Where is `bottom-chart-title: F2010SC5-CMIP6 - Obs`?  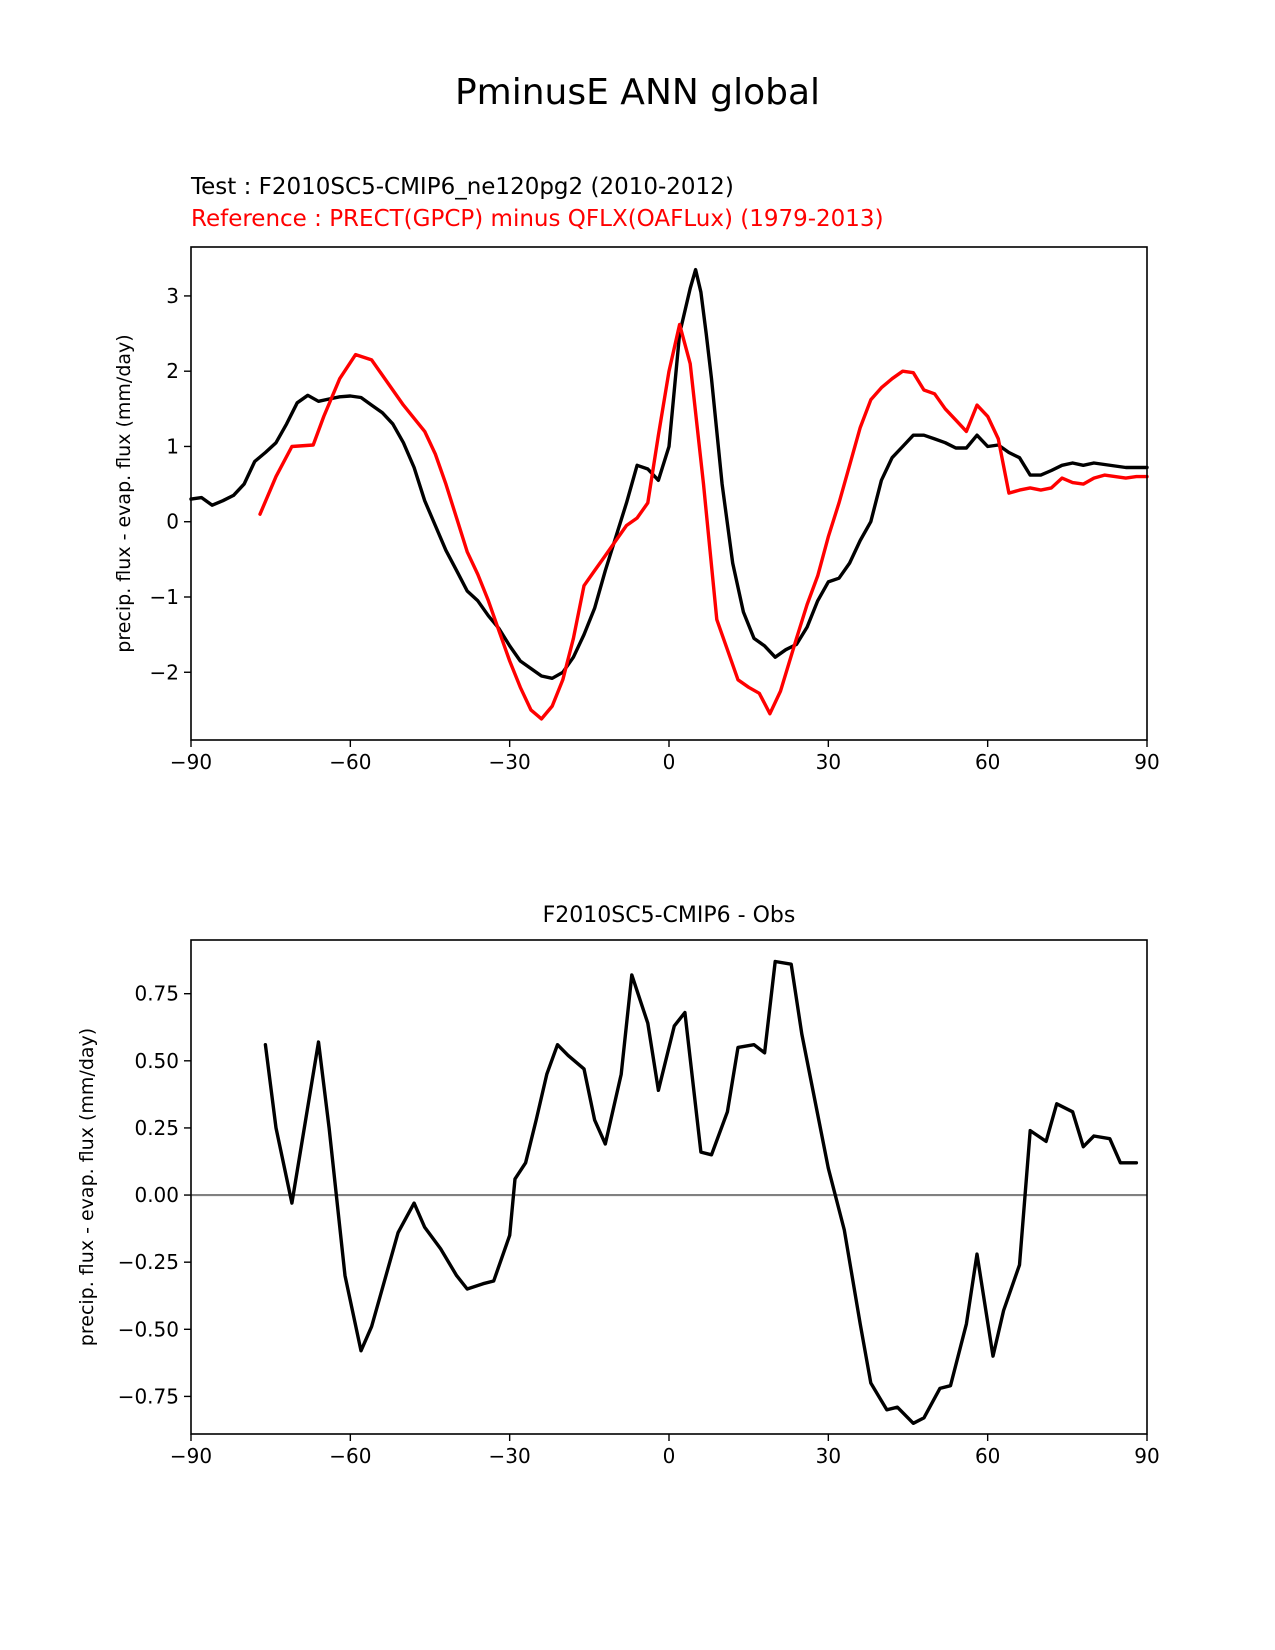
bottom-chart-title: F2010SC5-CMIP6 - Obs is located at coordinates (669, 915).